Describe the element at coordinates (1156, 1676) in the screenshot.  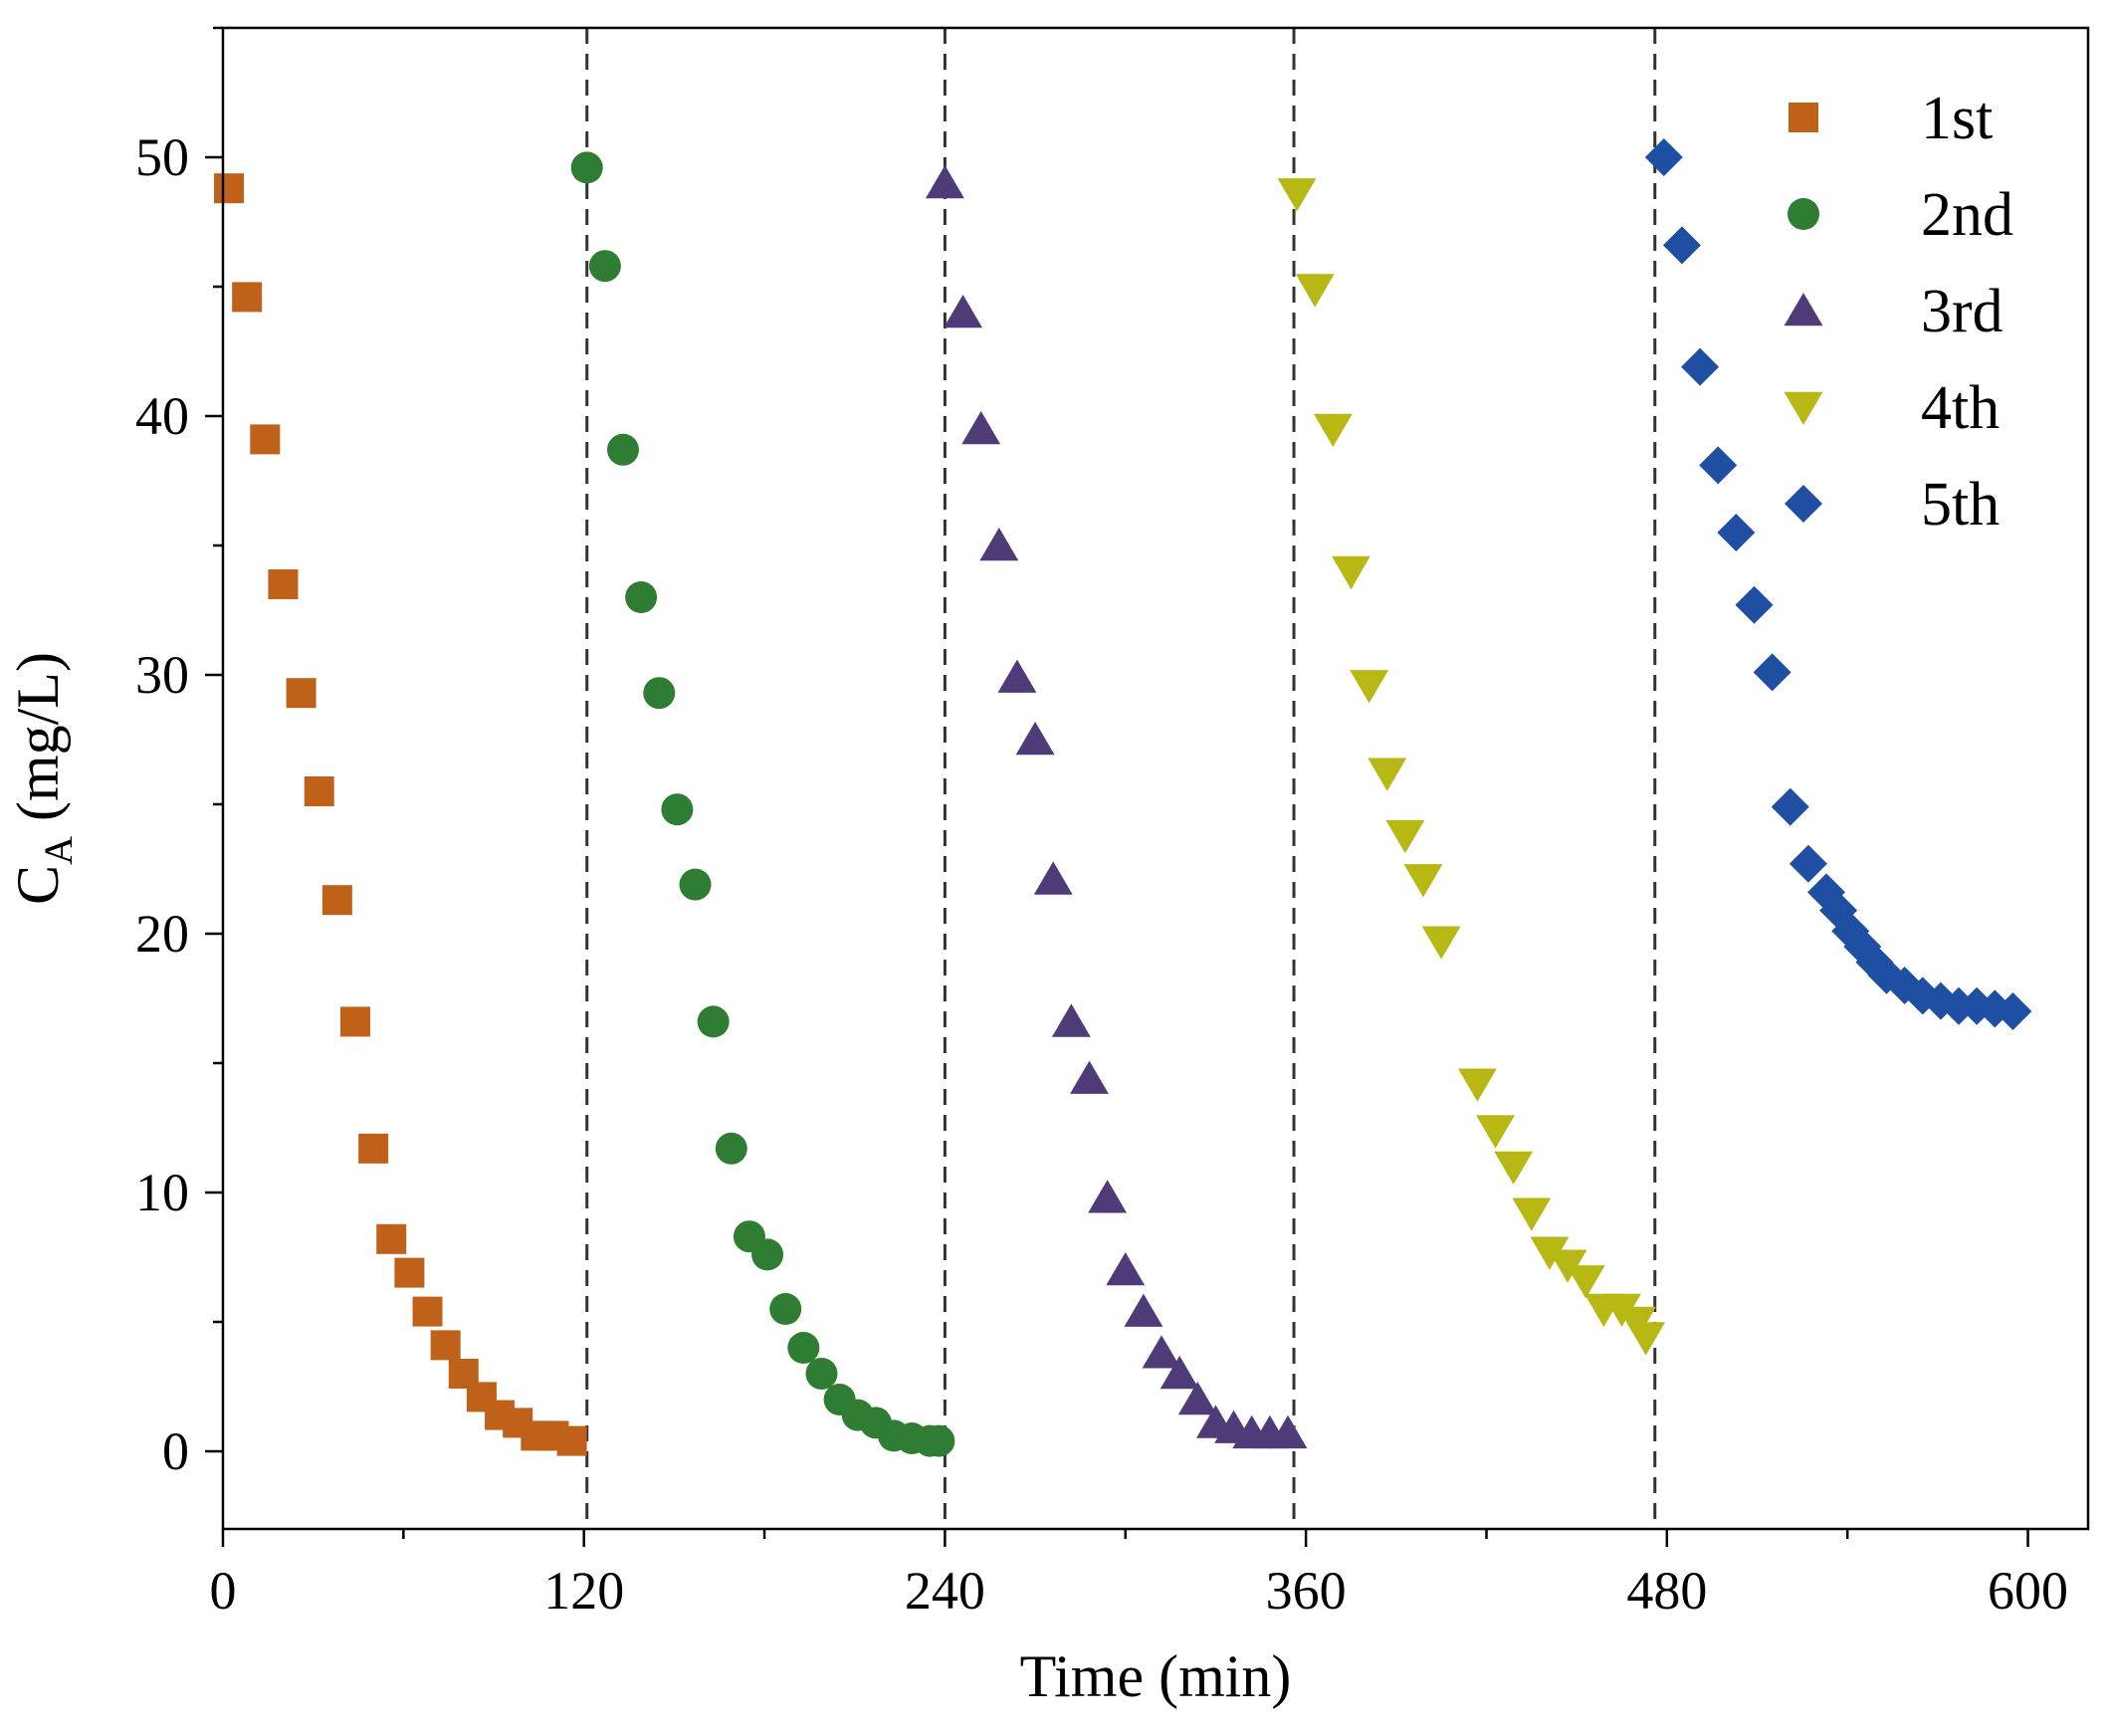
I see `x-axis-title: Time (min)` at that location.